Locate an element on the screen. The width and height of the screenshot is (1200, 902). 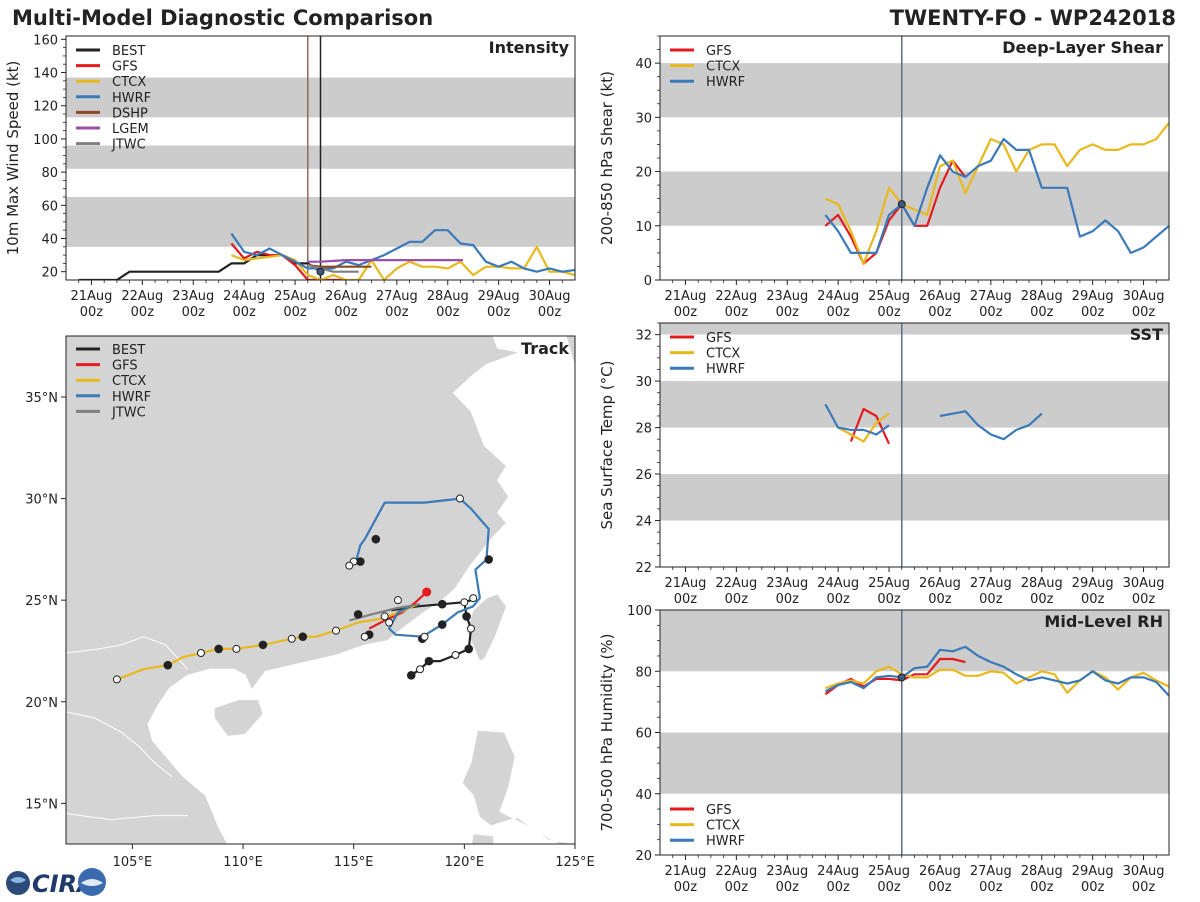
x-tick-label-date: 21Aug is located at coordinates (685, 583).